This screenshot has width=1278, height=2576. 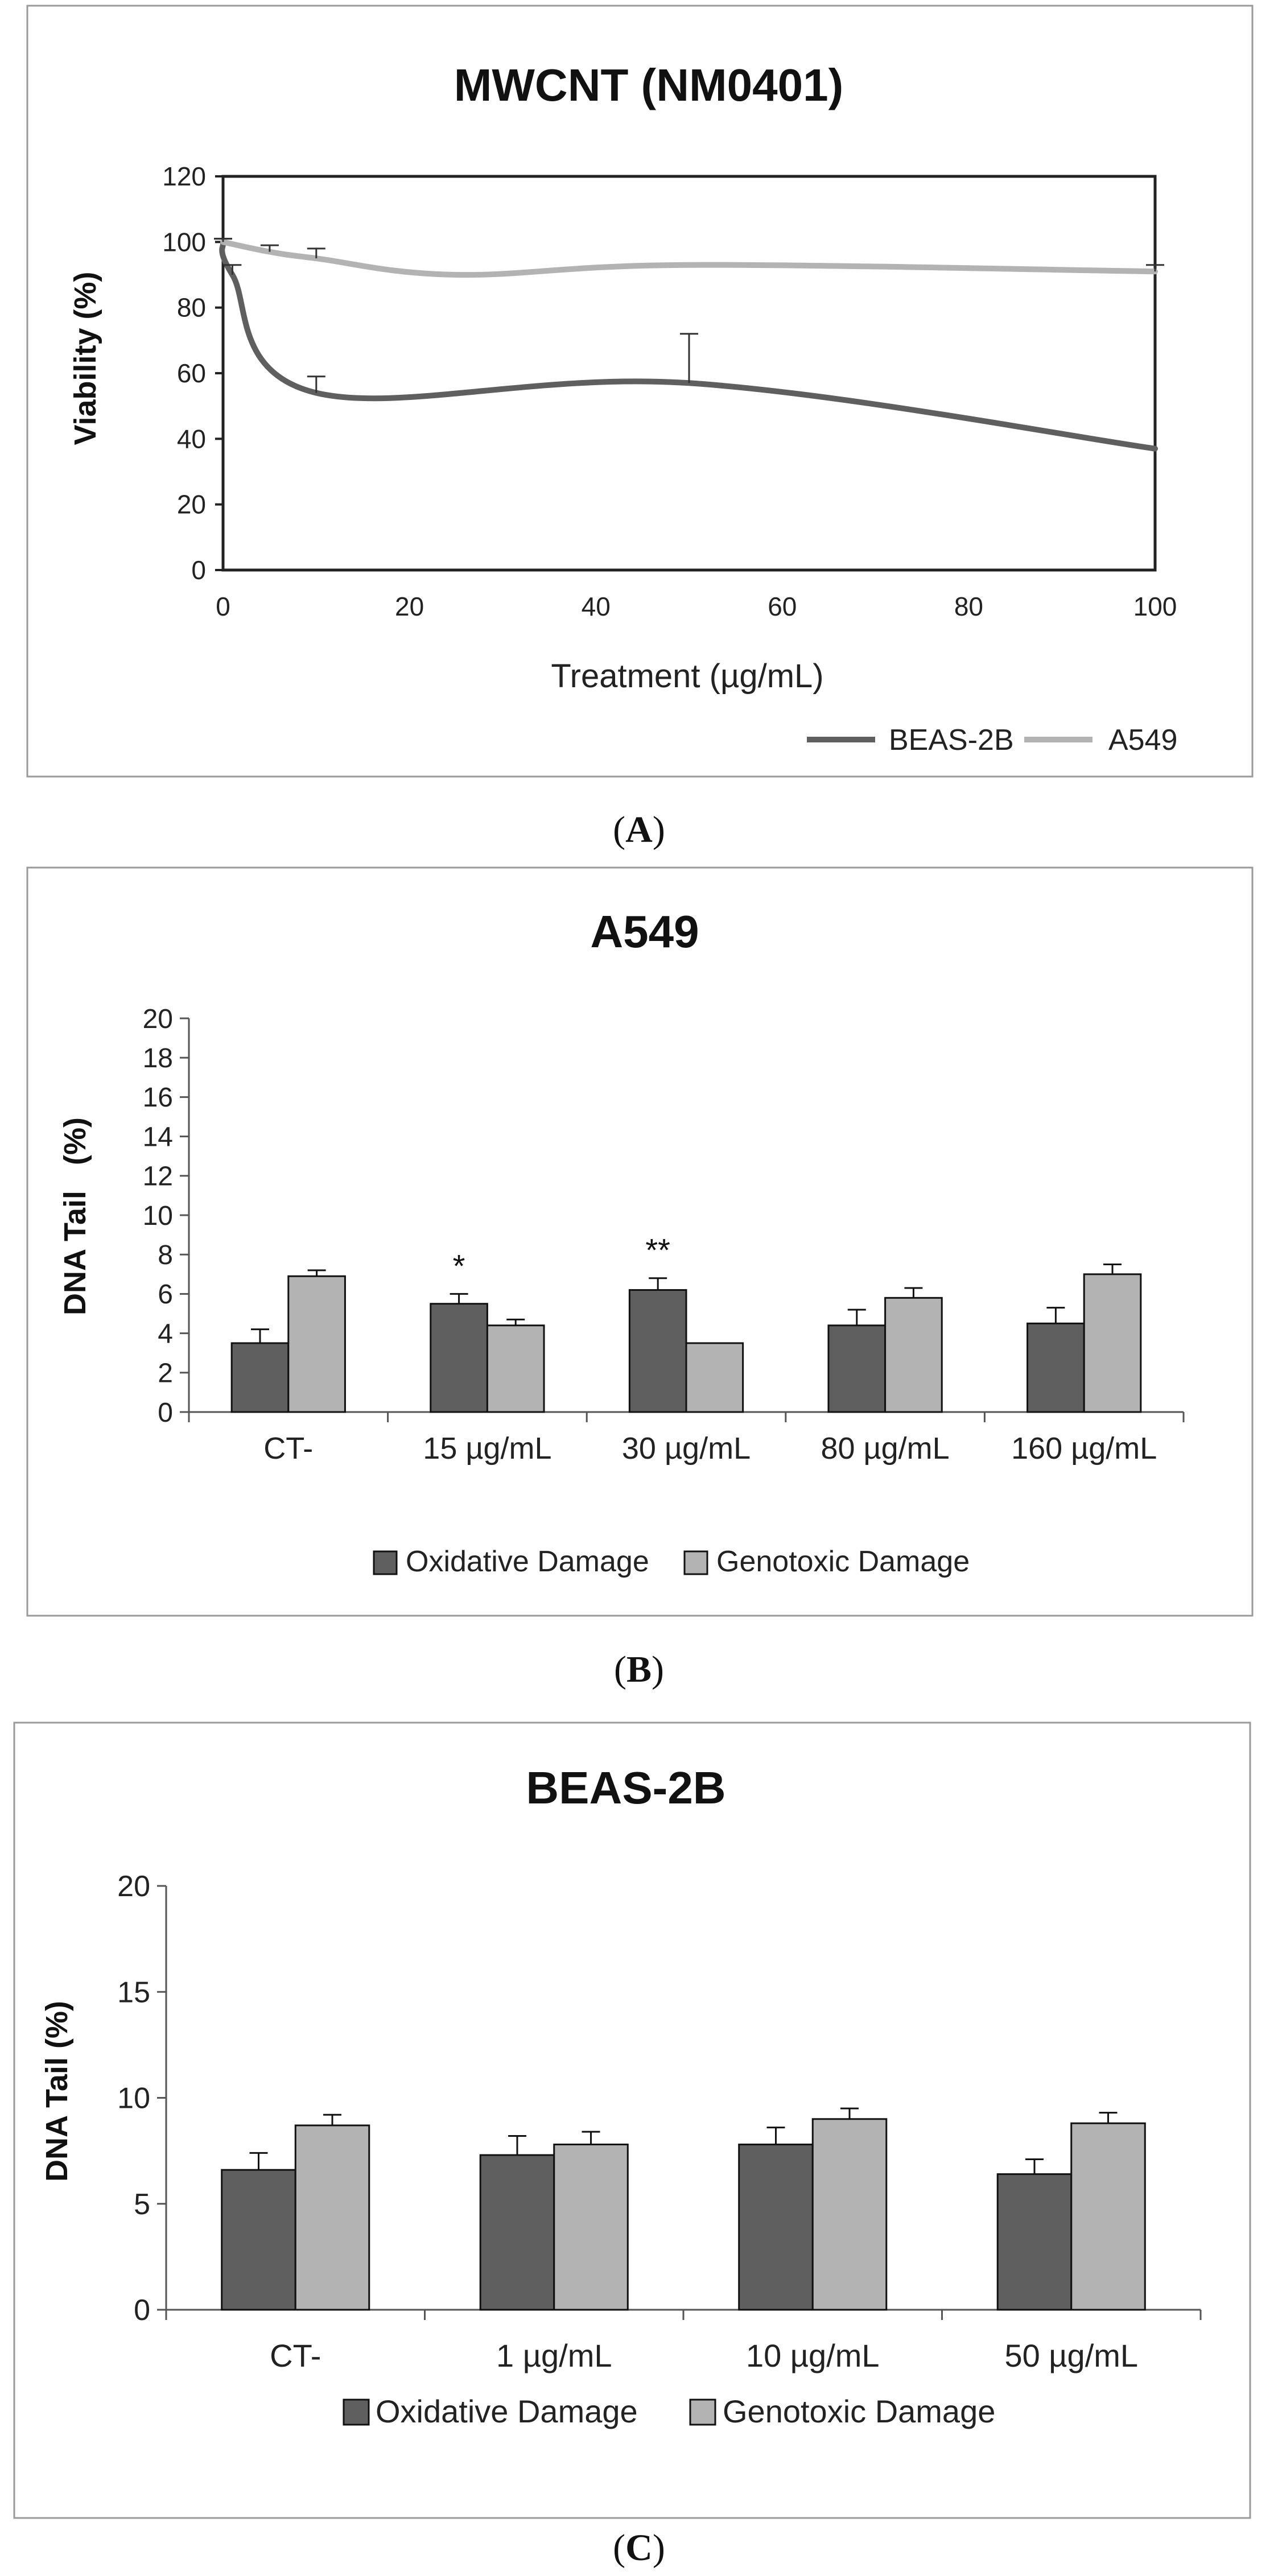 What do you see at coordinates (191, 505) in the screenshot?
I see `y-tick-label-a: 20` at bounding box center [191, 505].